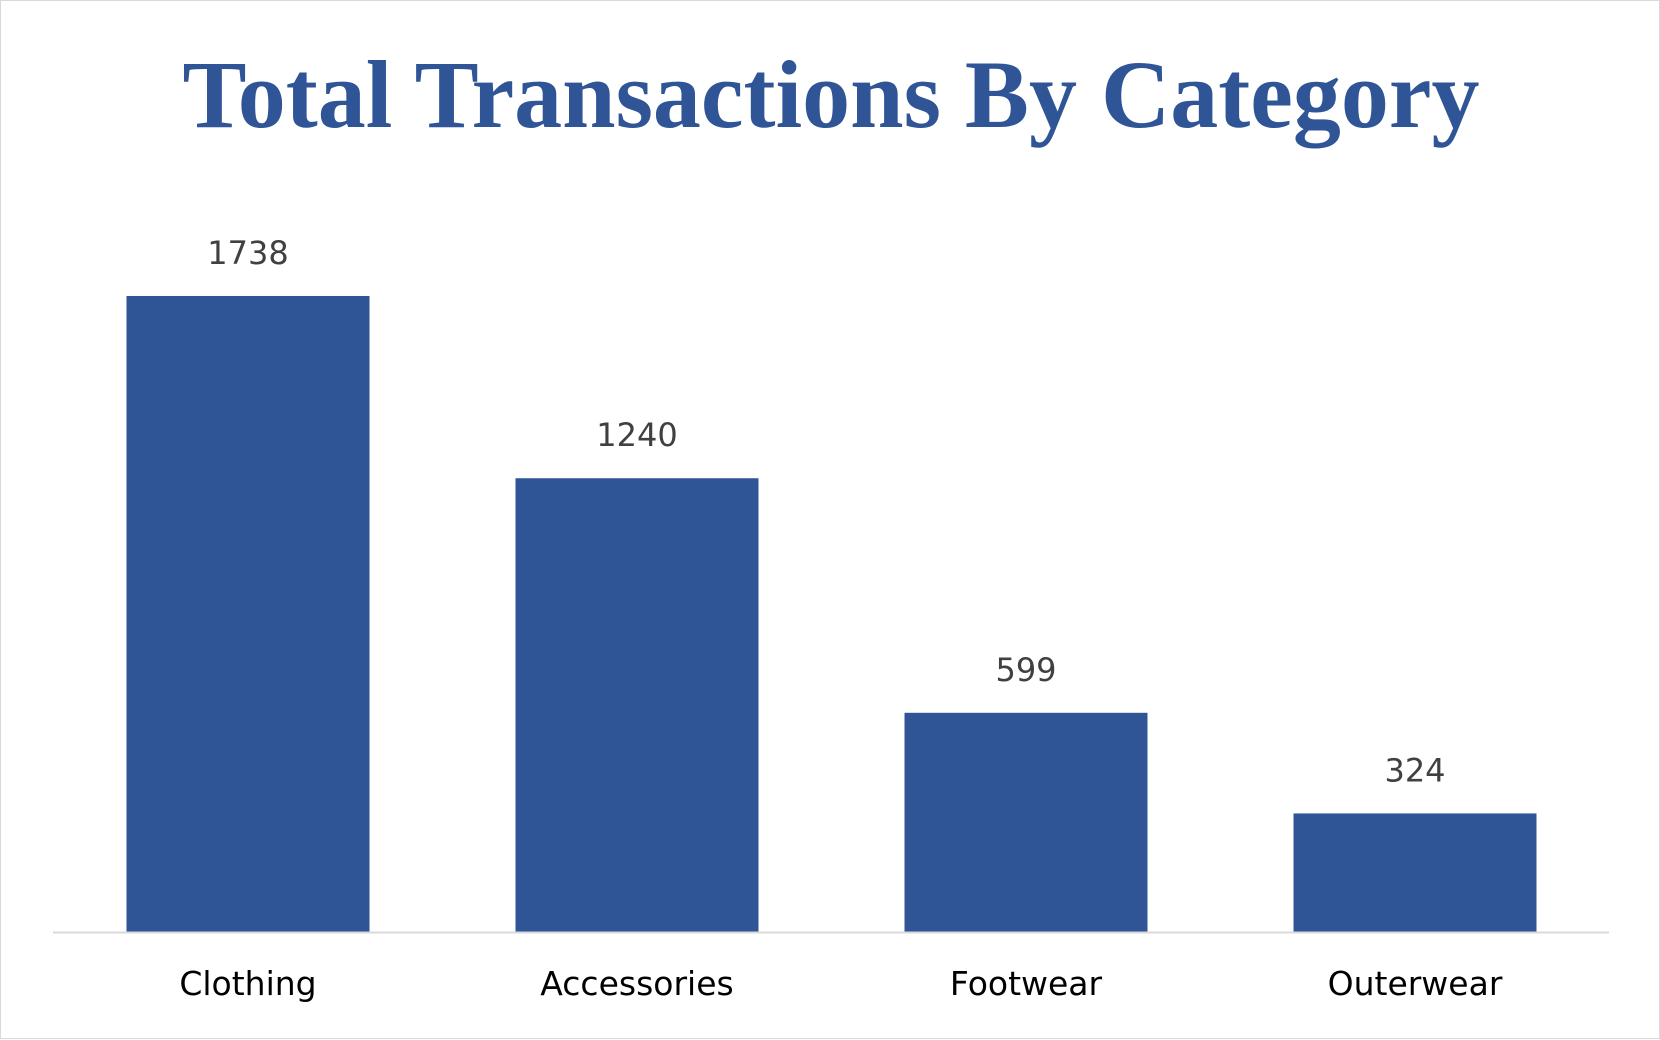 Image resolution: width=1660 pixels, height=1040 pixels. What do you see at coordinates (247, 983) in the screenshot?
I see `x-tick-label-clothing: Clothing` at bounding box center [247, 983].